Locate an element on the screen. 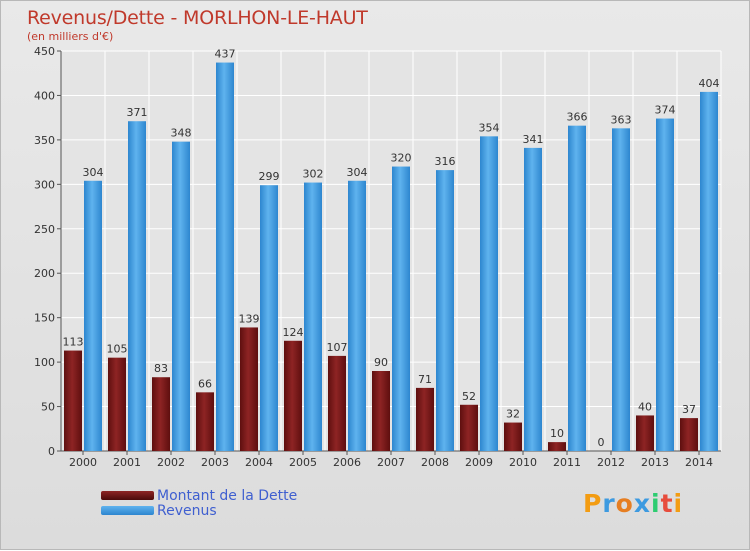 This screenshot has height=551, width=750. legend-item-revenus: Revenus is located at coordinates (199, 510).